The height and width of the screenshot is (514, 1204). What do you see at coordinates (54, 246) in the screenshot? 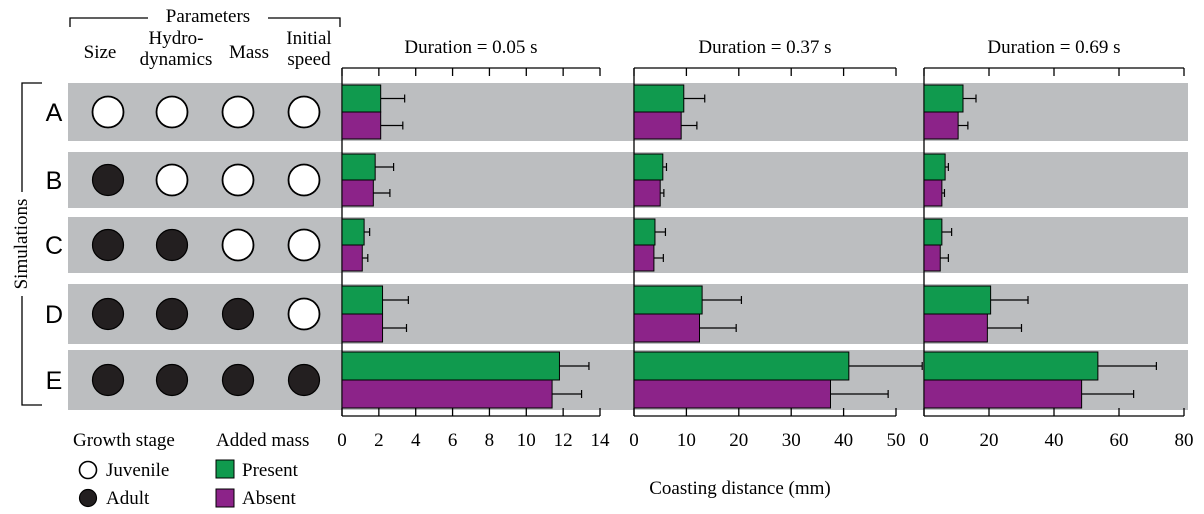
I see `simulation-label: C` at bounding box center [54, 246].